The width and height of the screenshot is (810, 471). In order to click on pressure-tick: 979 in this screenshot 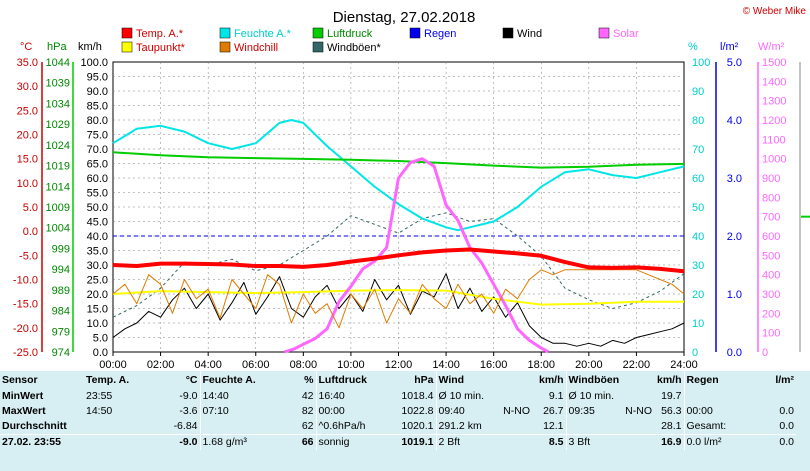, I will do `click(61, 332)`.